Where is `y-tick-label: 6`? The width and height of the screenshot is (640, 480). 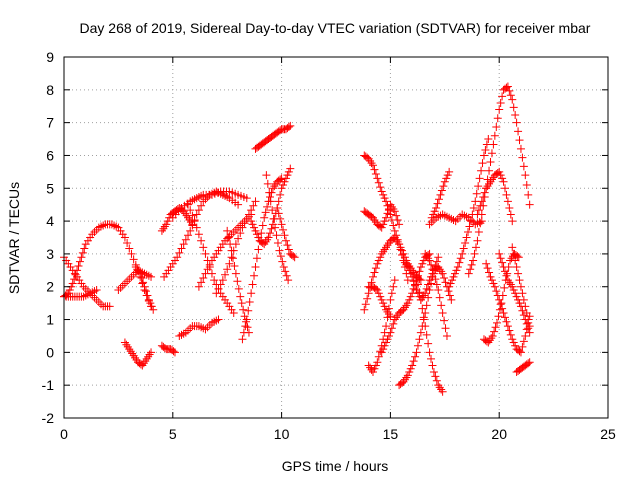
y-tick-label: 6 is located at coordinates (50, 155).